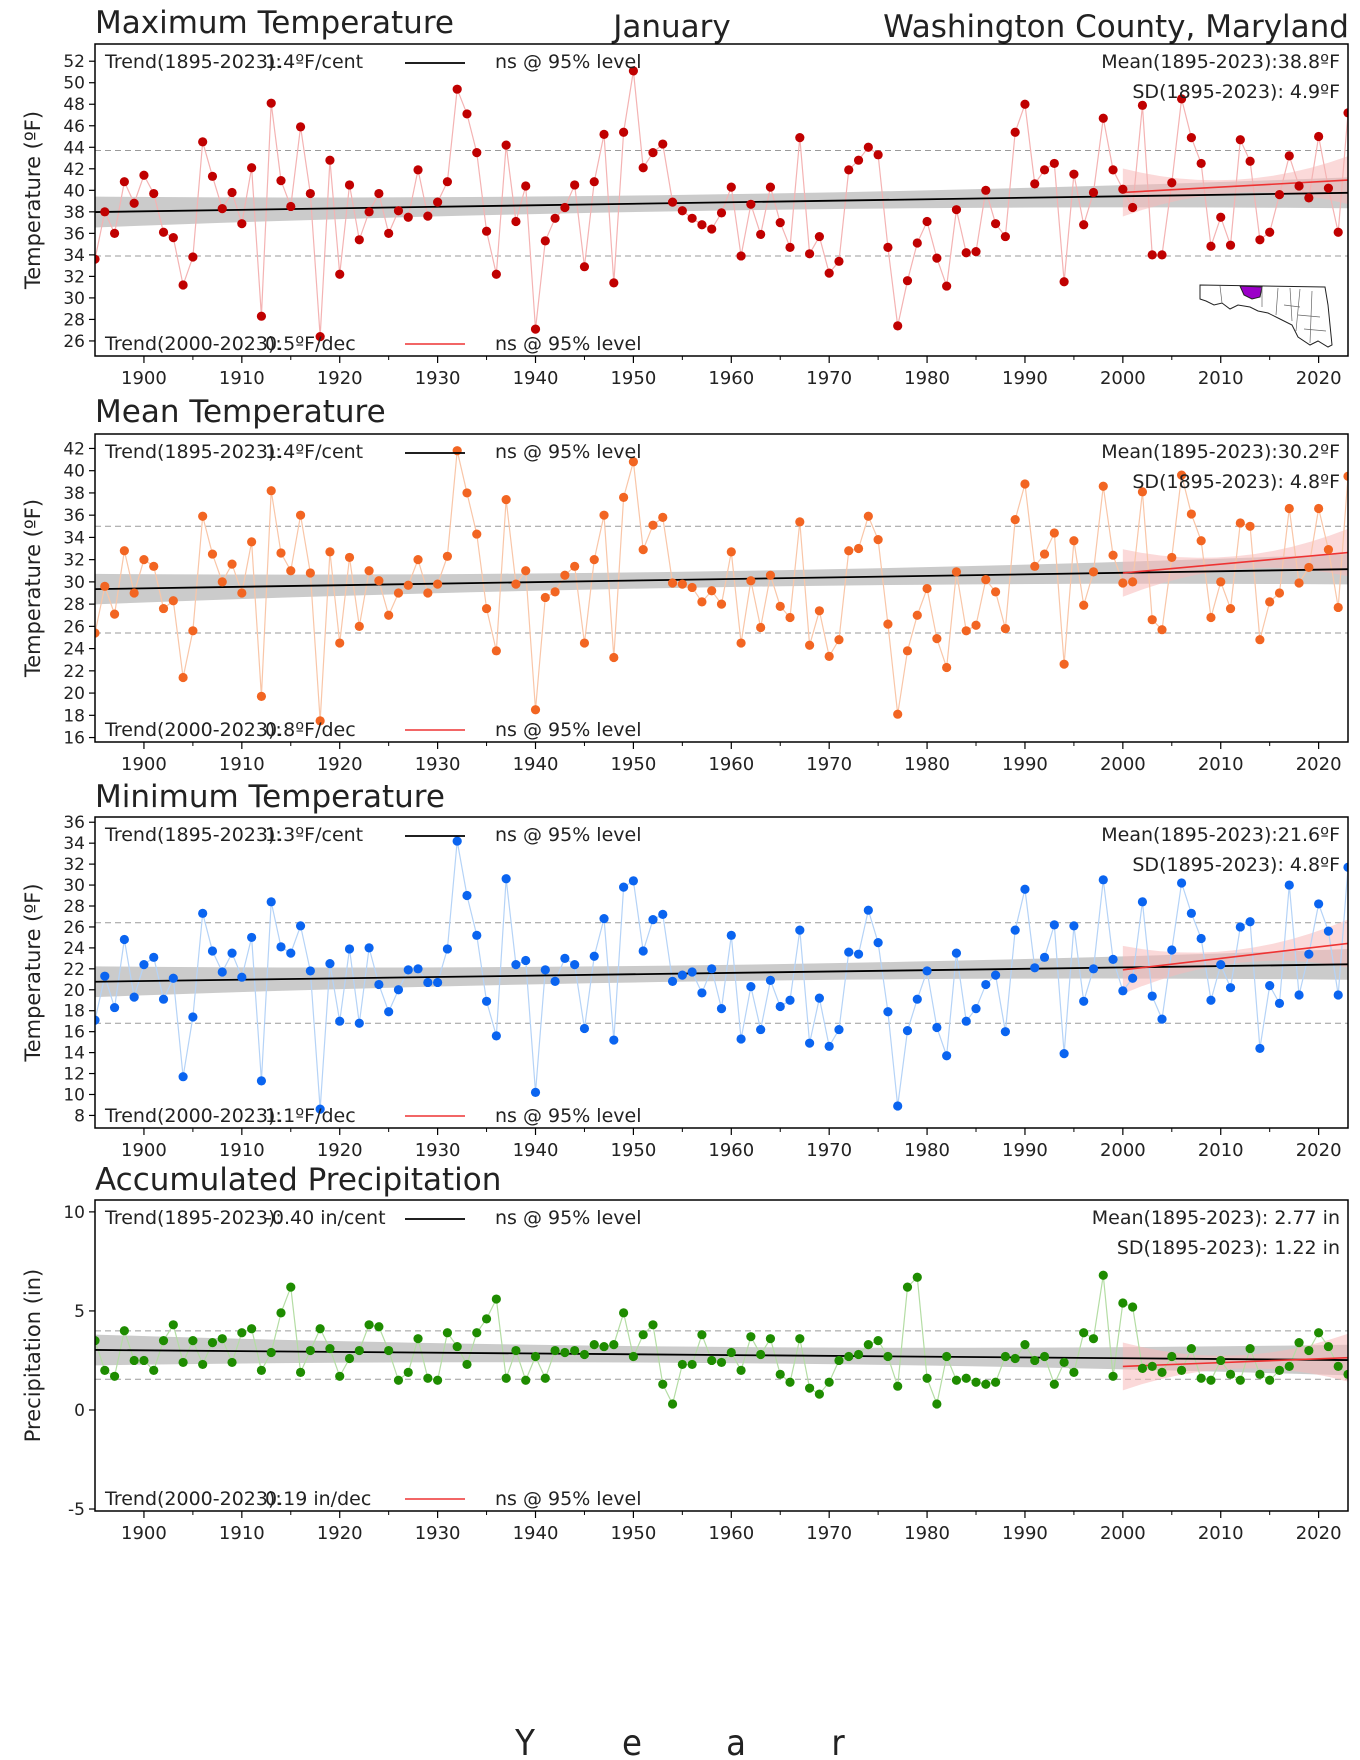 The width and height of the screenshot is (1360, 1760). What do you see at coordinates (1236, 482) in the screenshot?
I see `sd-label: SD(1895-2023): 4.8ºF` at bounding box center [1236, 482].